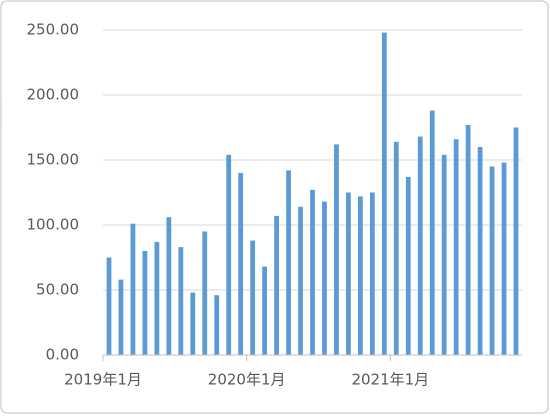 The width and height of the screenshot is (550, 419). Describe the element at coordinates (53, 30) in the screenshot. I see `y-tick-label: 250.00` at that location.